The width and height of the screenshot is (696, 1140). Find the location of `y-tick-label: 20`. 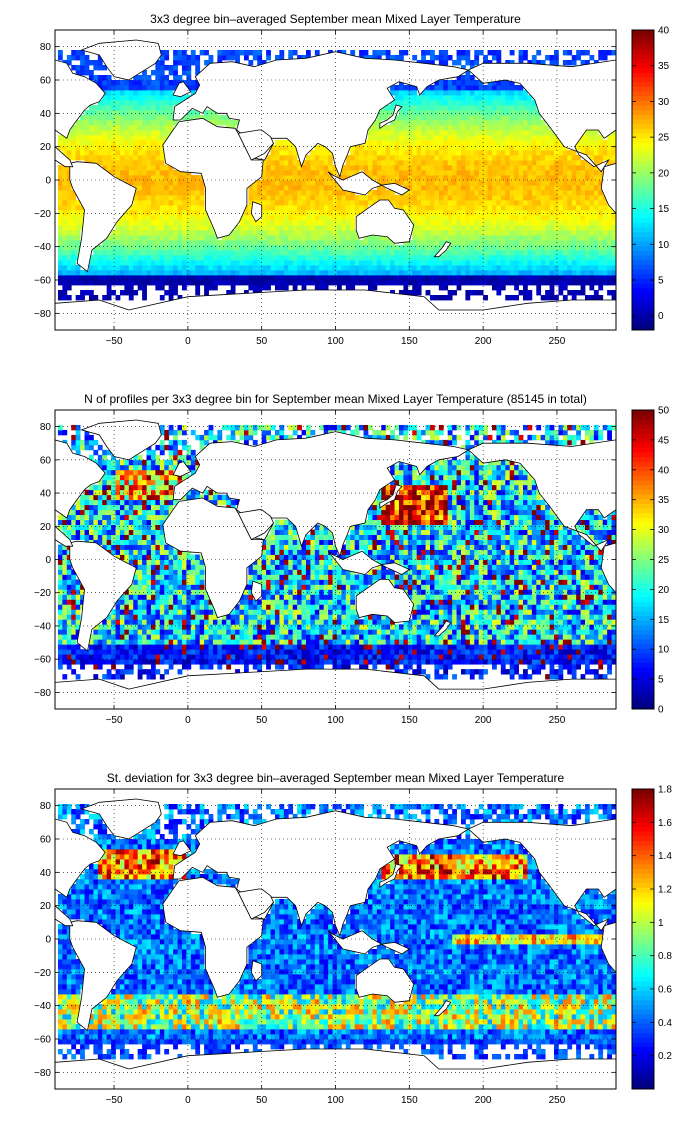

y-tick-label: 20 is located at coordinates (46, 147).